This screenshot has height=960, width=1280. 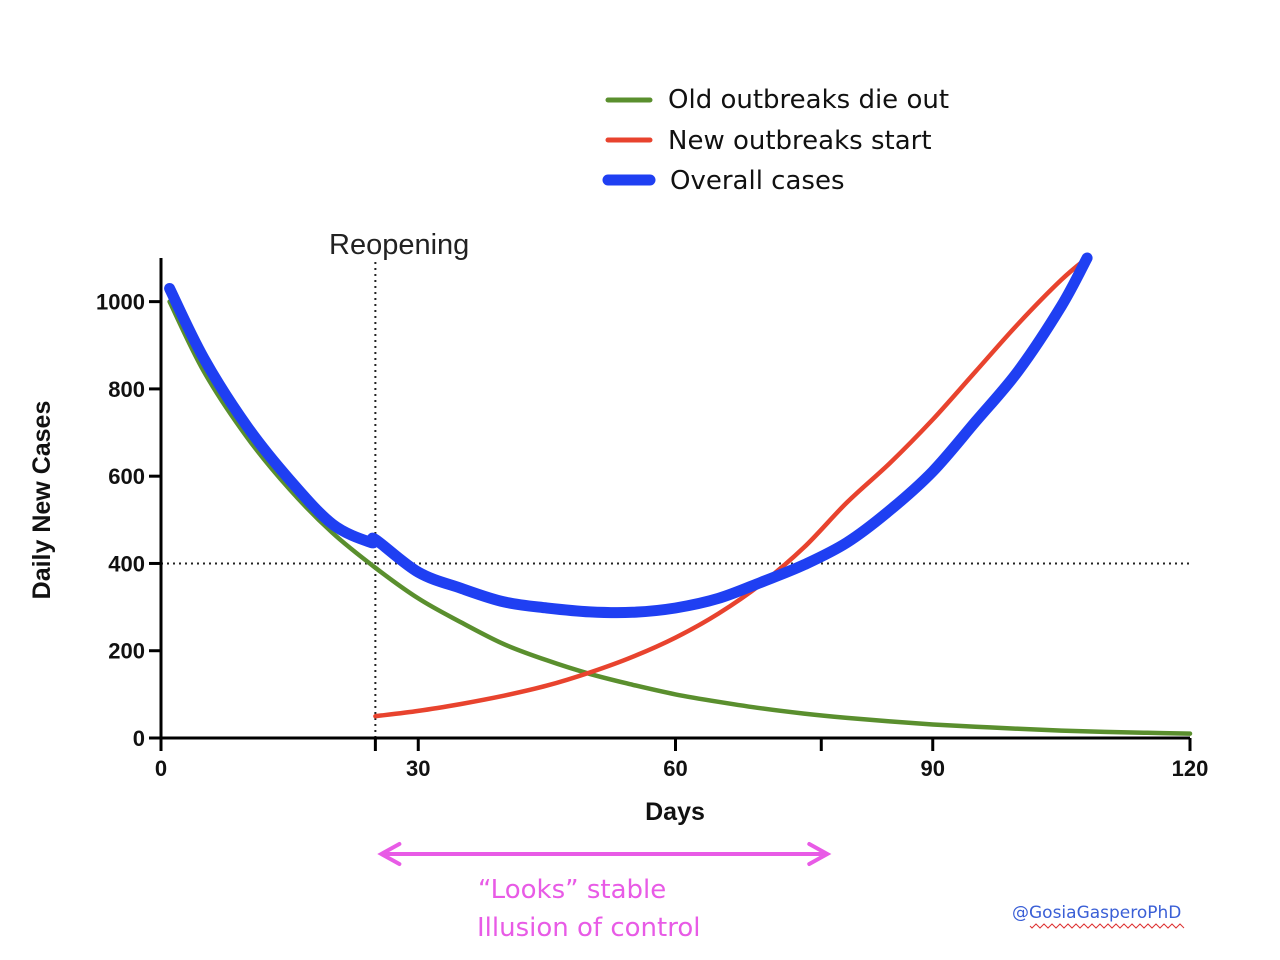 I want to click on y-tick-label: 1000, so click(x=120, y=302).